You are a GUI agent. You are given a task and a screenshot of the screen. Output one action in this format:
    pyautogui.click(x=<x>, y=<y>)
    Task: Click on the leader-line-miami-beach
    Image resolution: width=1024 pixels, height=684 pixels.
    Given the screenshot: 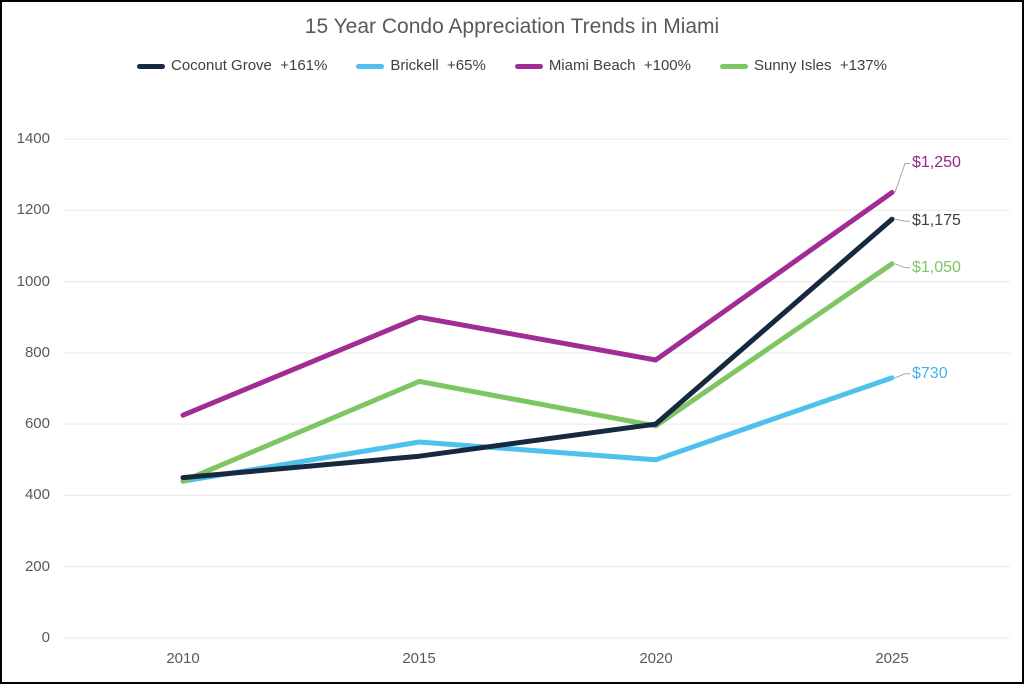 What is the action you would take?
    pyautogui.click(x=902, y=178)
    